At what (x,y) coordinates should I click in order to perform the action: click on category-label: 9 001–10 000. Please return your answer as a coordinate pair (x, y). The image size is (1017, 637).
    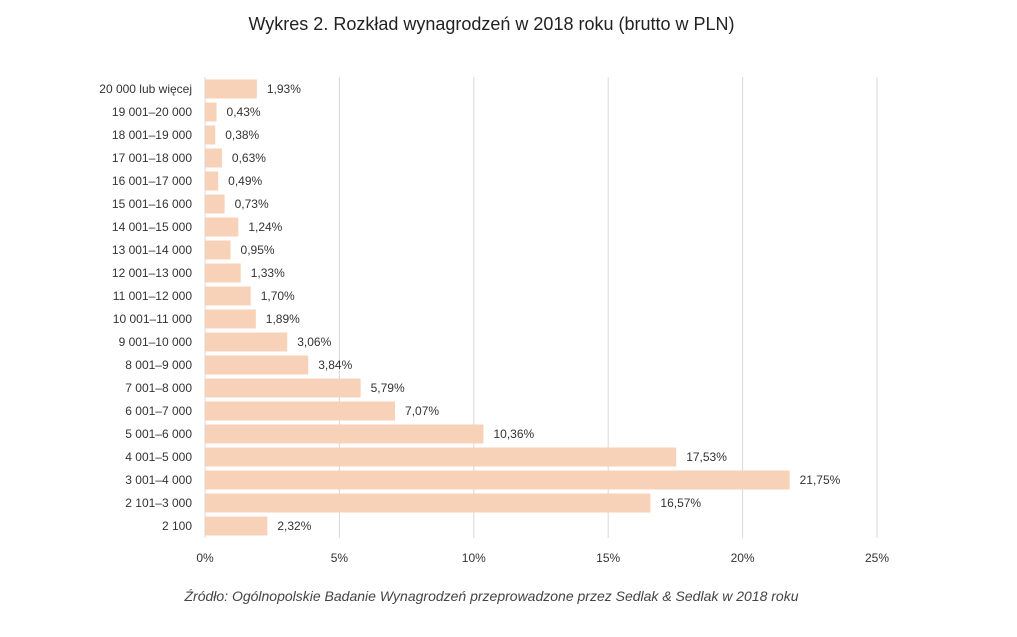
    Looking at the image, I should click on (156, 342).